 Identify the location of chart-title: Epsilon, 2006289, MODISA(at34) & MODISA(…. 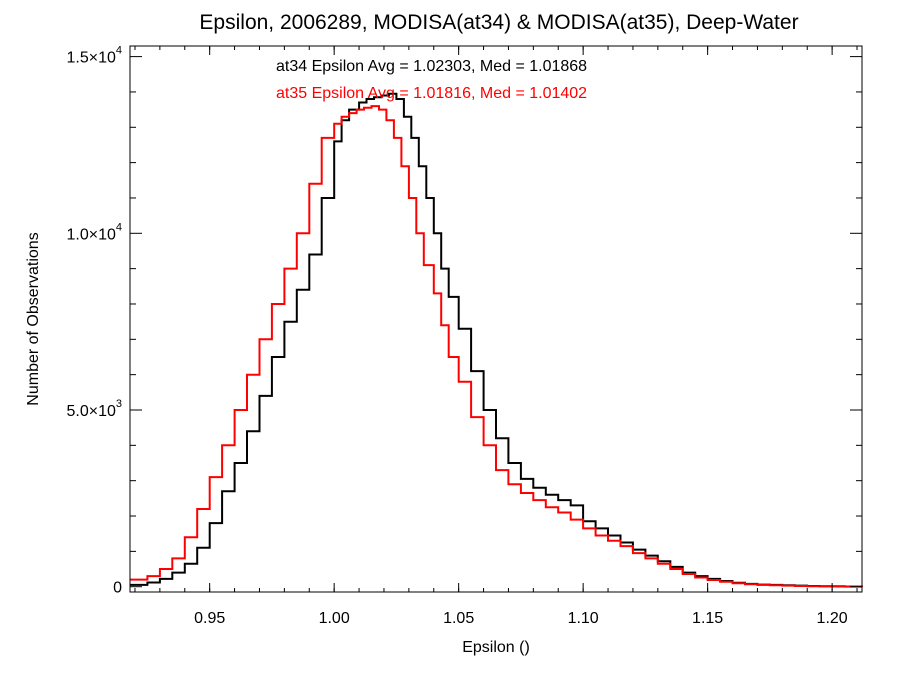
(498, 22).